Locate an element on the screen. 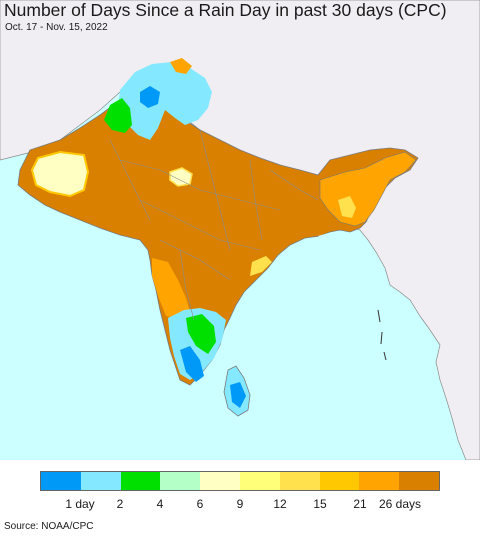 This screenshot has width=480, height=536. legend-tick-label: 21 is located at coordinates (360, 504).